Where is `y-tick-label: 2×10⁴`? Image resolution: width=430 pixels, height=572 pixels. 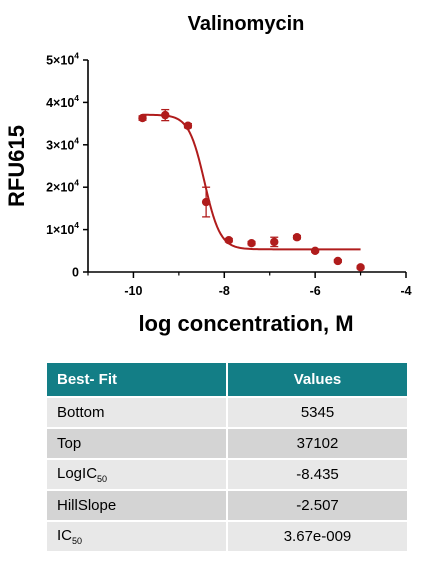 y-tick-label: 2×10⁴ is located at coordinates (62, 186).